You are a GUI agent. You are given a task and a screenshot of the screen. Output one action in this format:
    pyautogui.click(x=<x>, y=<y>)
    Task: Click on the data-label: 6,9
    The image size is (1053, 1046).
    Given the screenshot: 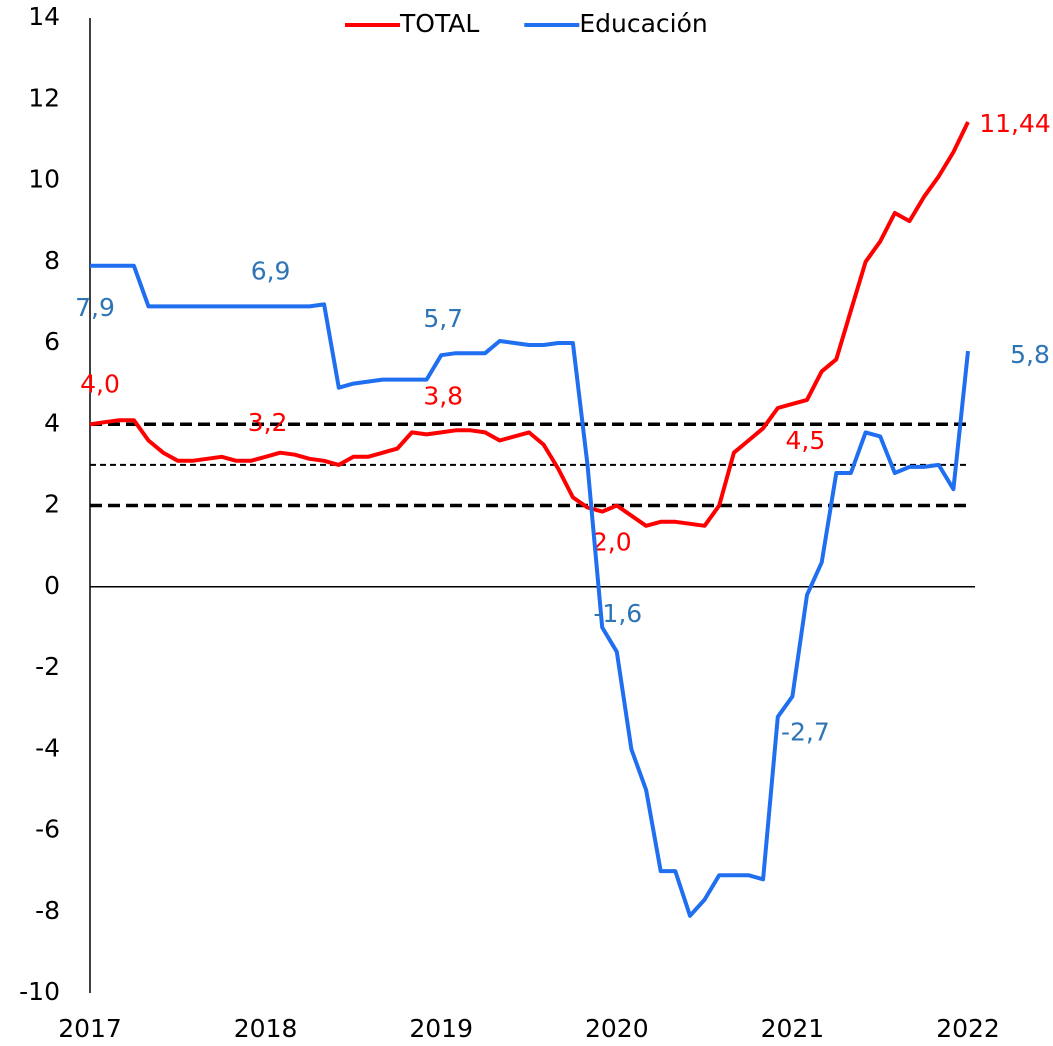 What is the action you would take?
    pyautogui.click(x=271, y=270)
    